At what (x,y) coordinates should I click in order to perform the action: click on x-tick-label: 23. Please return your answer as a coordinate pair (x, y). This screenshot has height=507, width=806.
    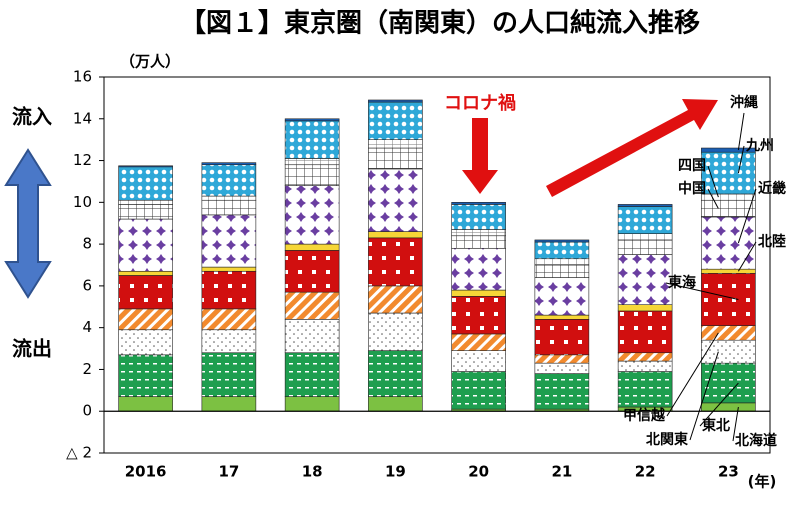
    Looking at the image, I should click on (728, 472).